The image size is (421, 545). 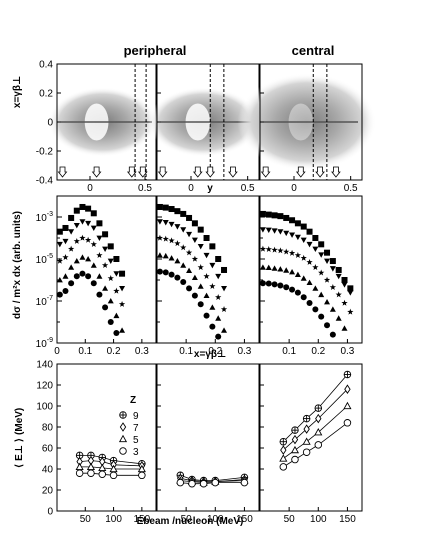 What do you see at coordinates (46, 94) in the screenshot?
I see `y-tick-label: 0.2` at bounding box center [46, 94].